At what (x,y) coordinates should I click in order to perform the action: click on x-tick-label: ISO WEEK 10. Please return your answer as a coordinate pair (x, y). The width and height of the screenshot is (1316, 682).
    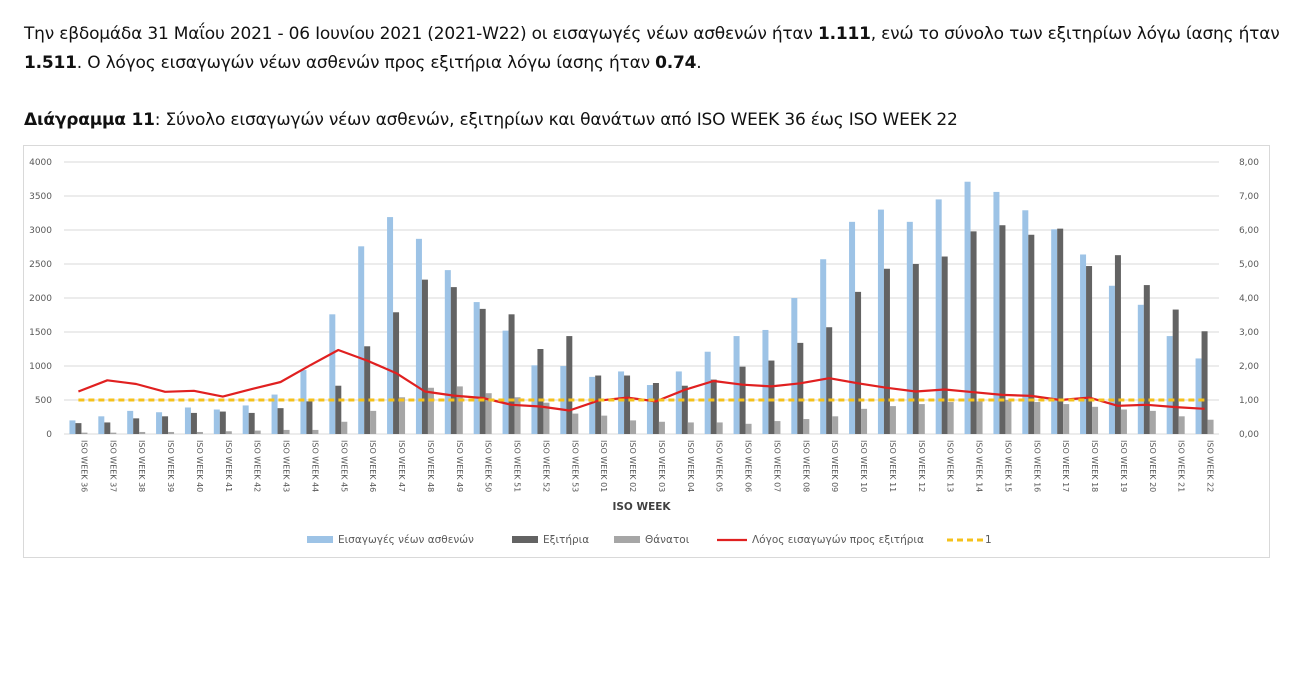
    Looking at the image, I should click on (863, 466).